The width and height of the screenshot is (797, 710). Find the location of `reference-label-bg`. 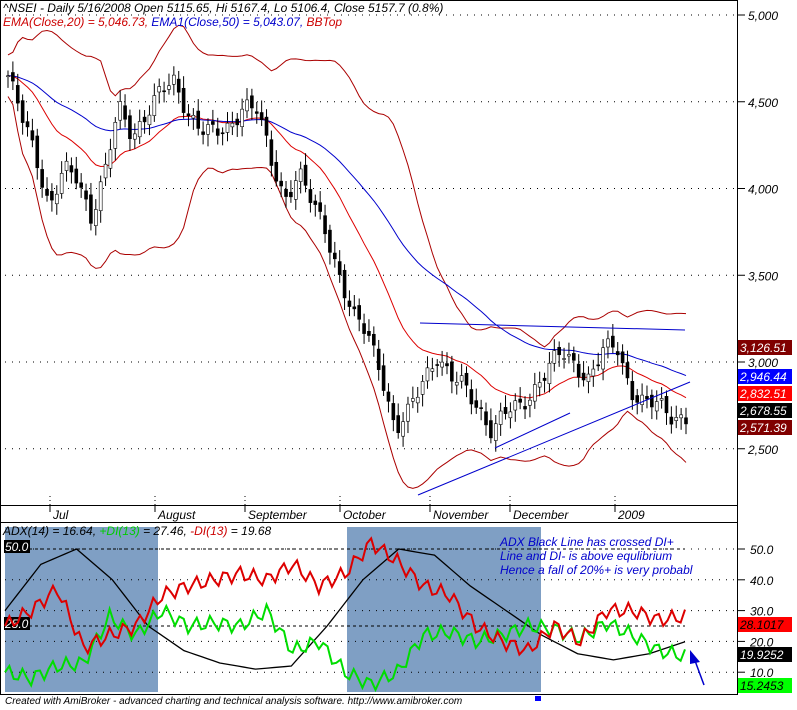

reference-label-bg is located at coordinates (17, 546).